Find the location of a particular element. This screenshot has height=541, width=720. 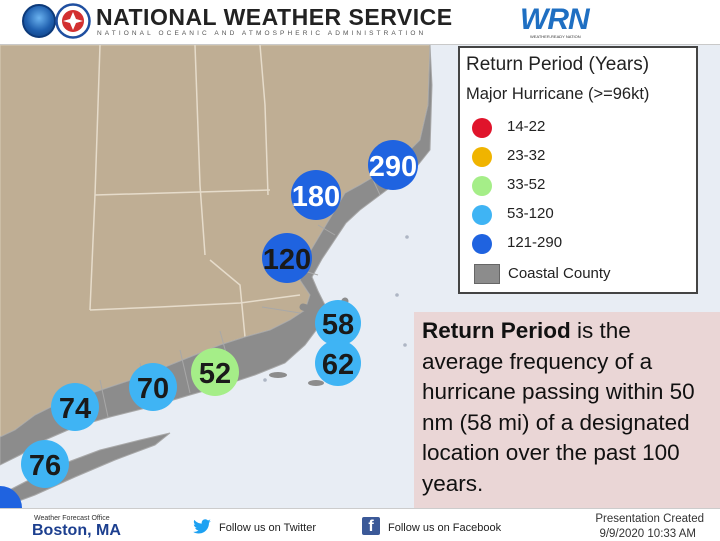

marker-290-label: 290 is located at coordinates (393, 167).